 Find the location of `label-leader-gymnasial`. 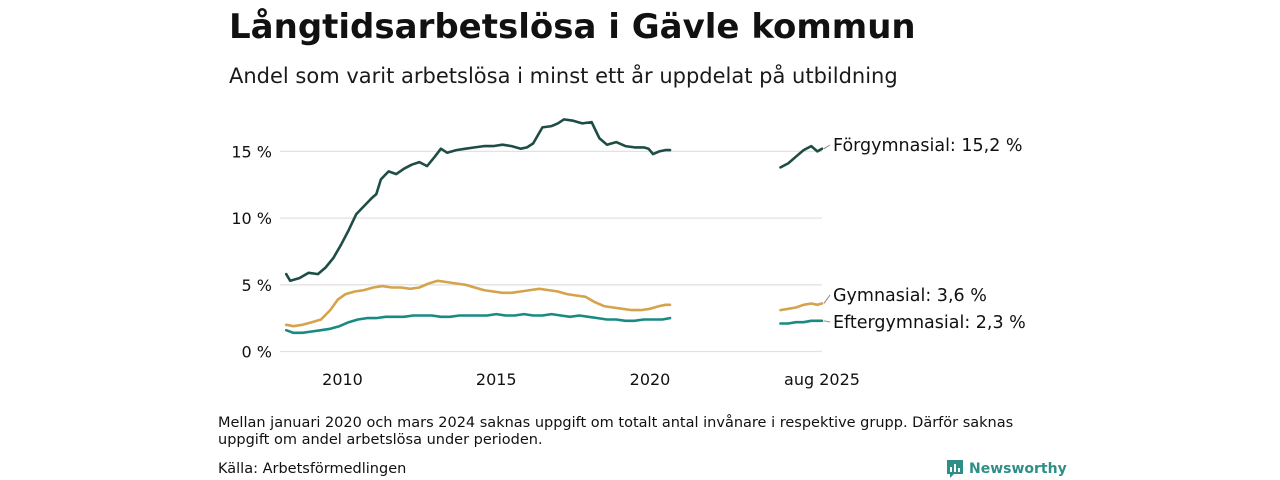

label-leader-gymnasial is located at coordinates (827, 299).